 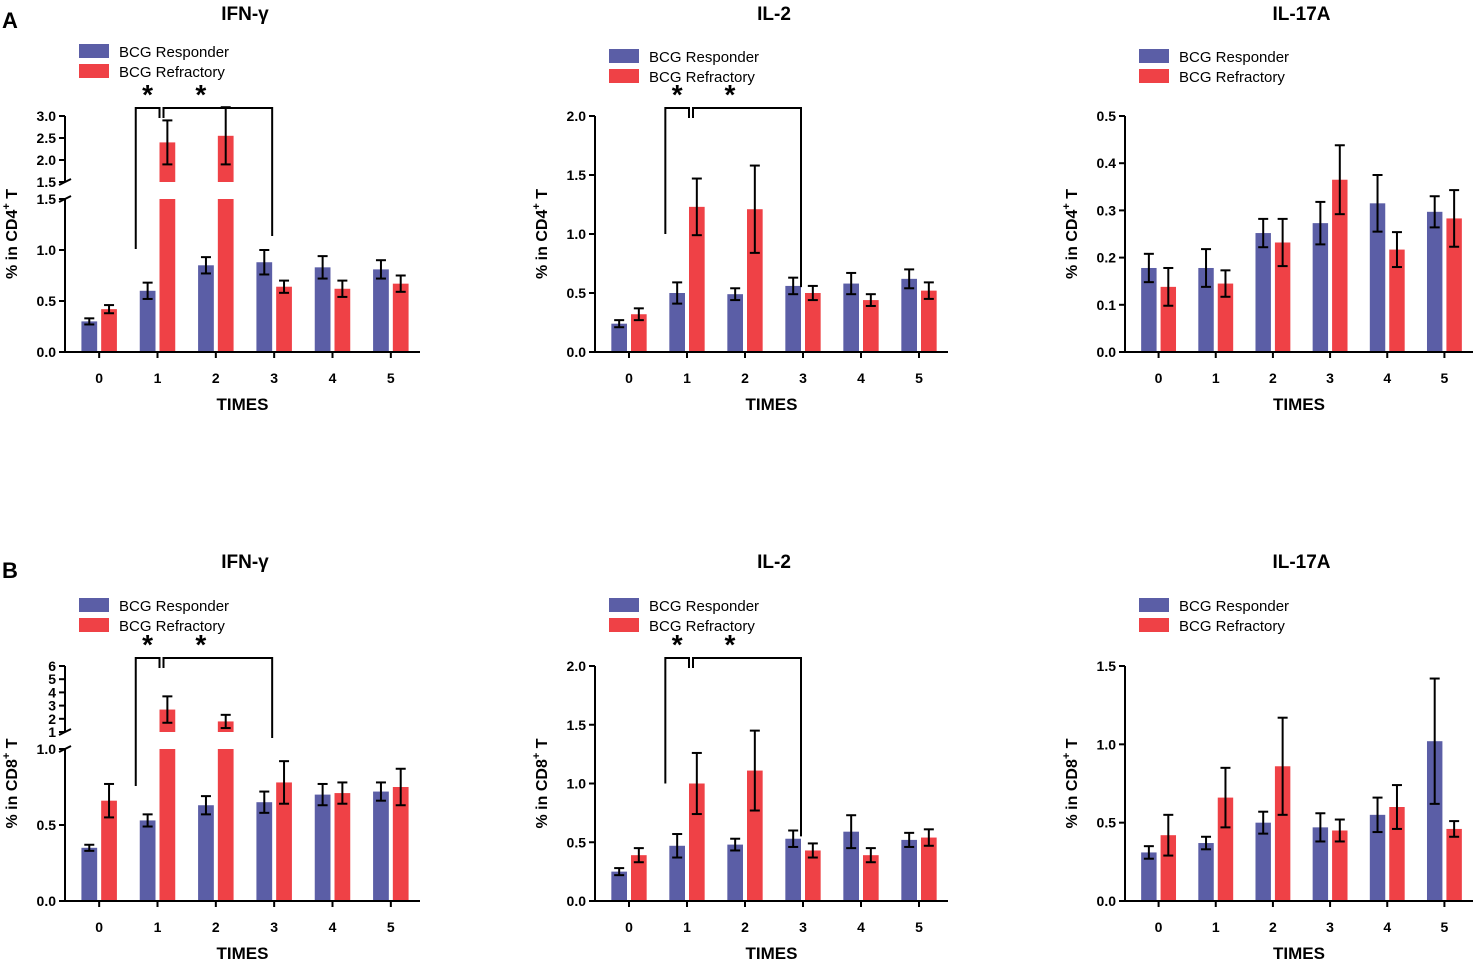 What do you see at coordinates (7, 756) in the screenshot?
I see `y-axis-label-sup: +` at bounding box center [7, 756].